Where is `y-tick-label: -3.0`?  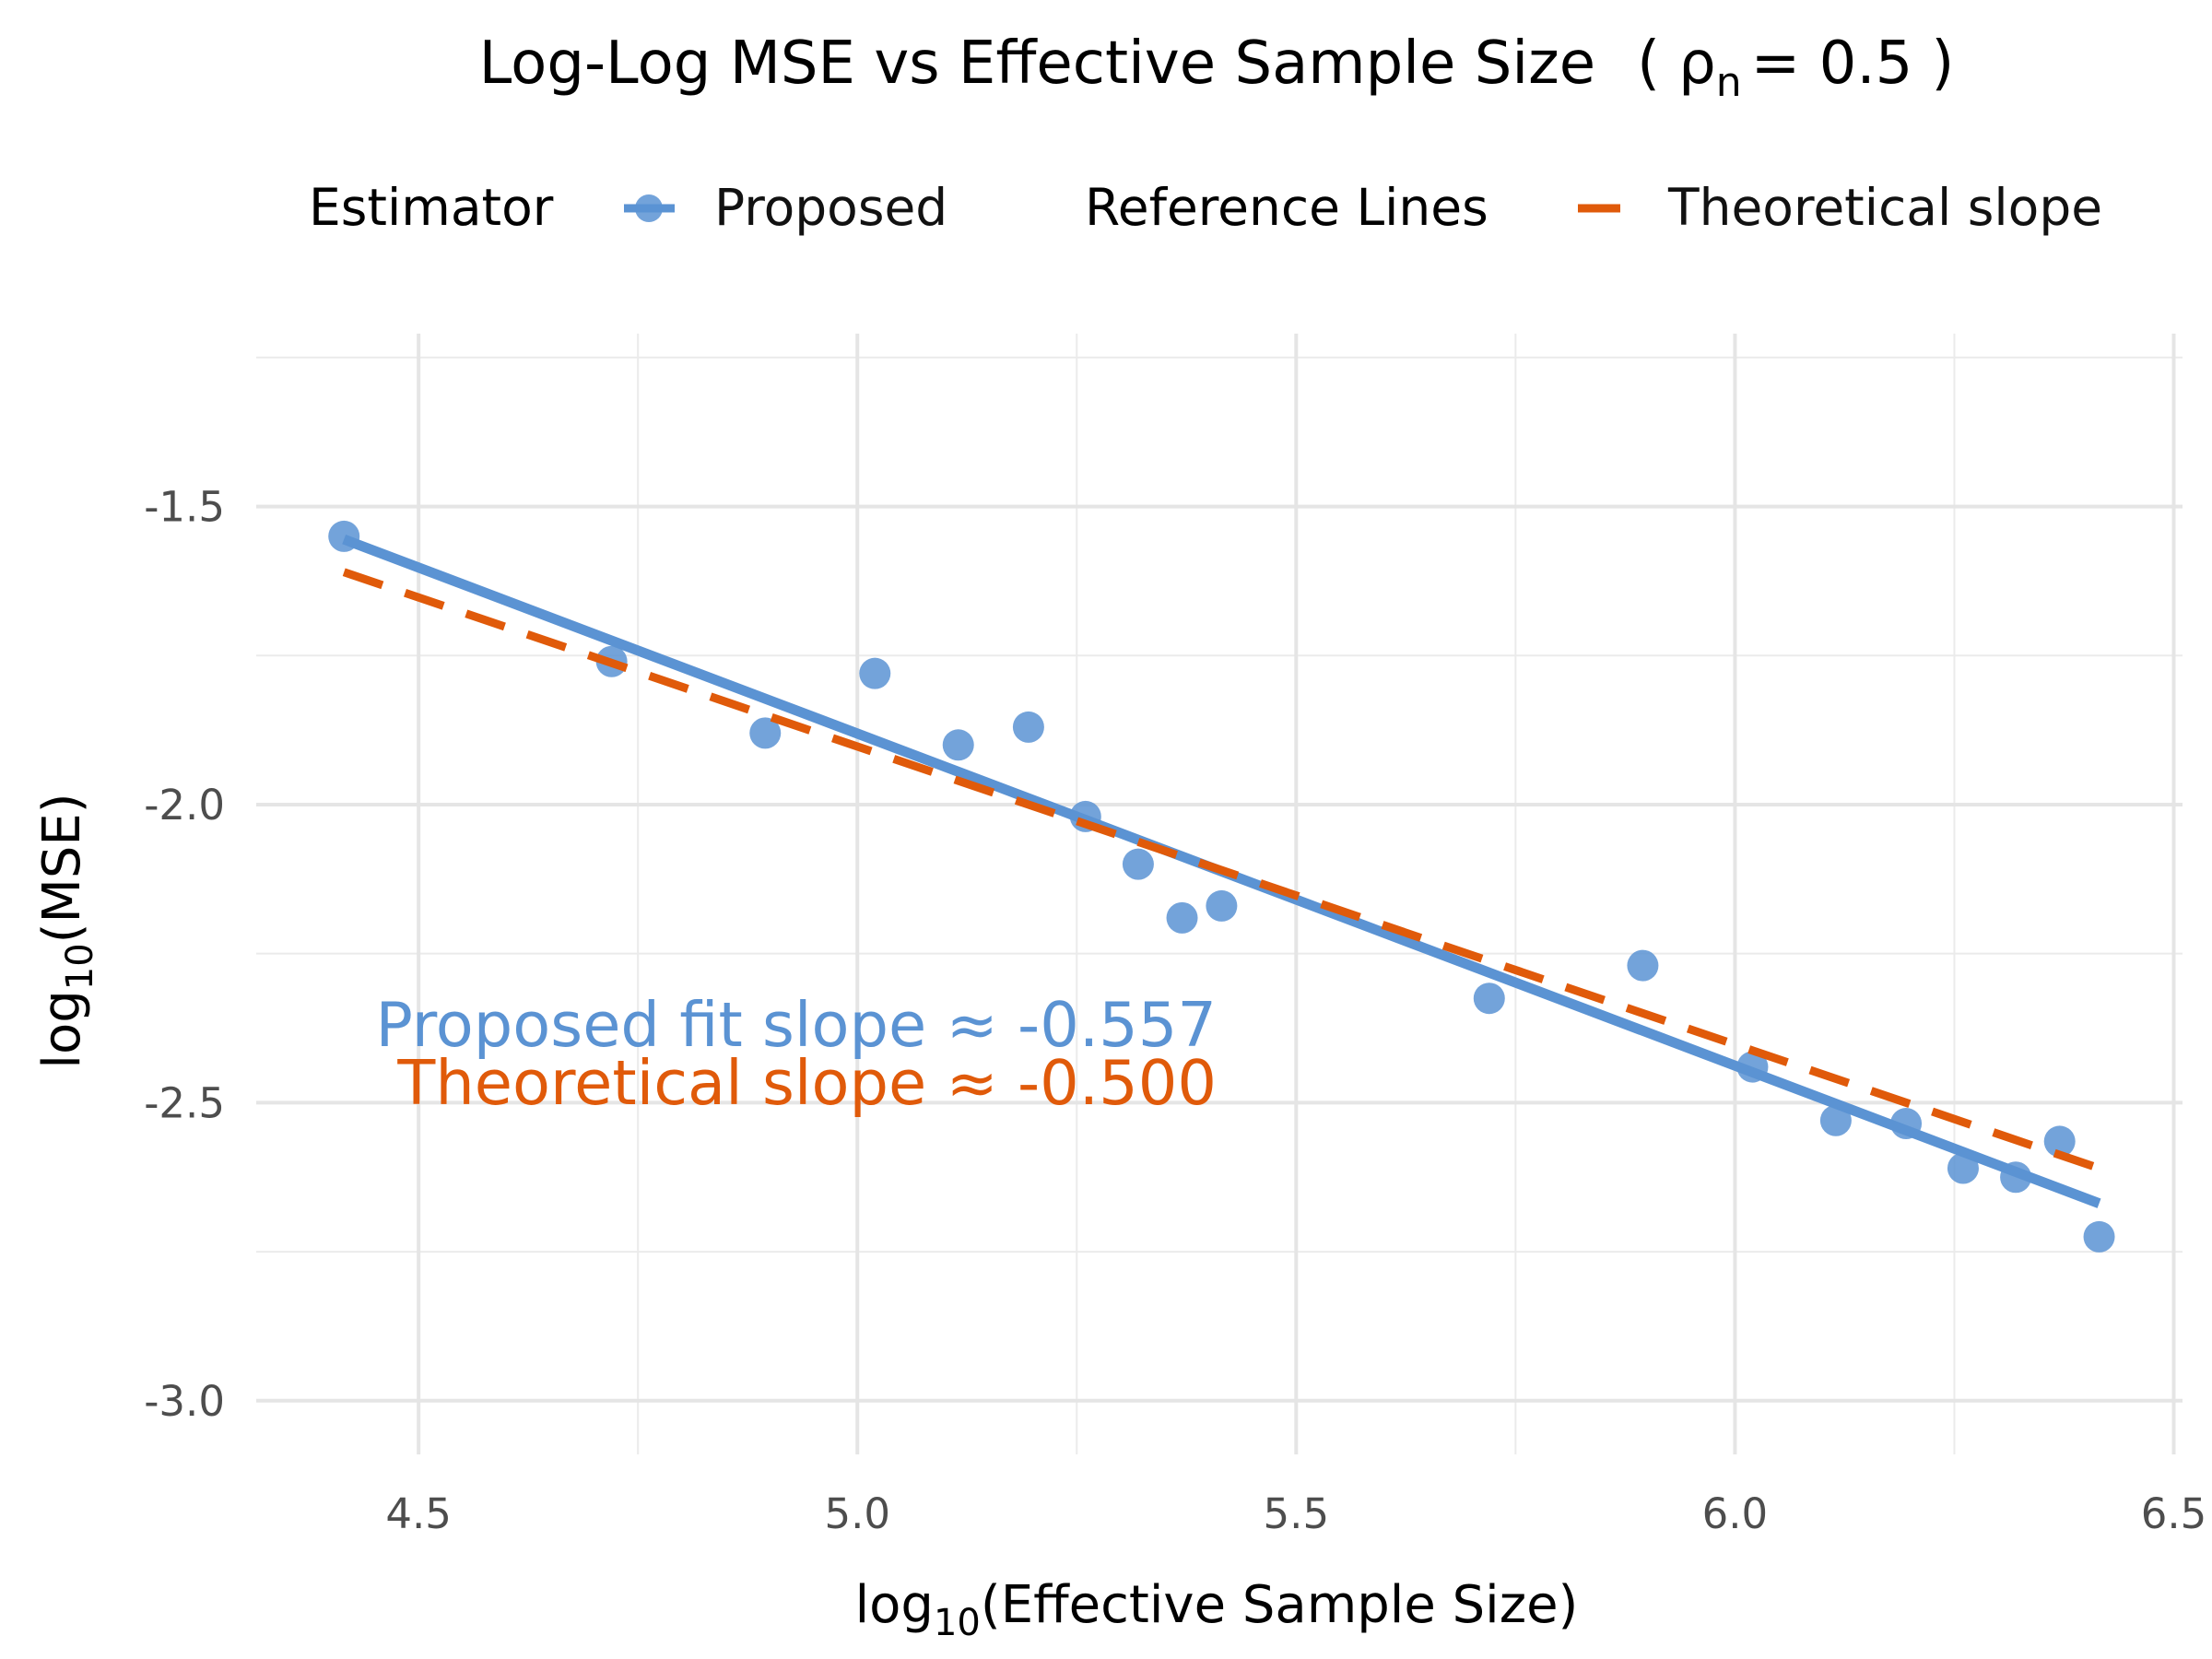 y-tick-label: -3.0 is located at coordinates (184, 1401).